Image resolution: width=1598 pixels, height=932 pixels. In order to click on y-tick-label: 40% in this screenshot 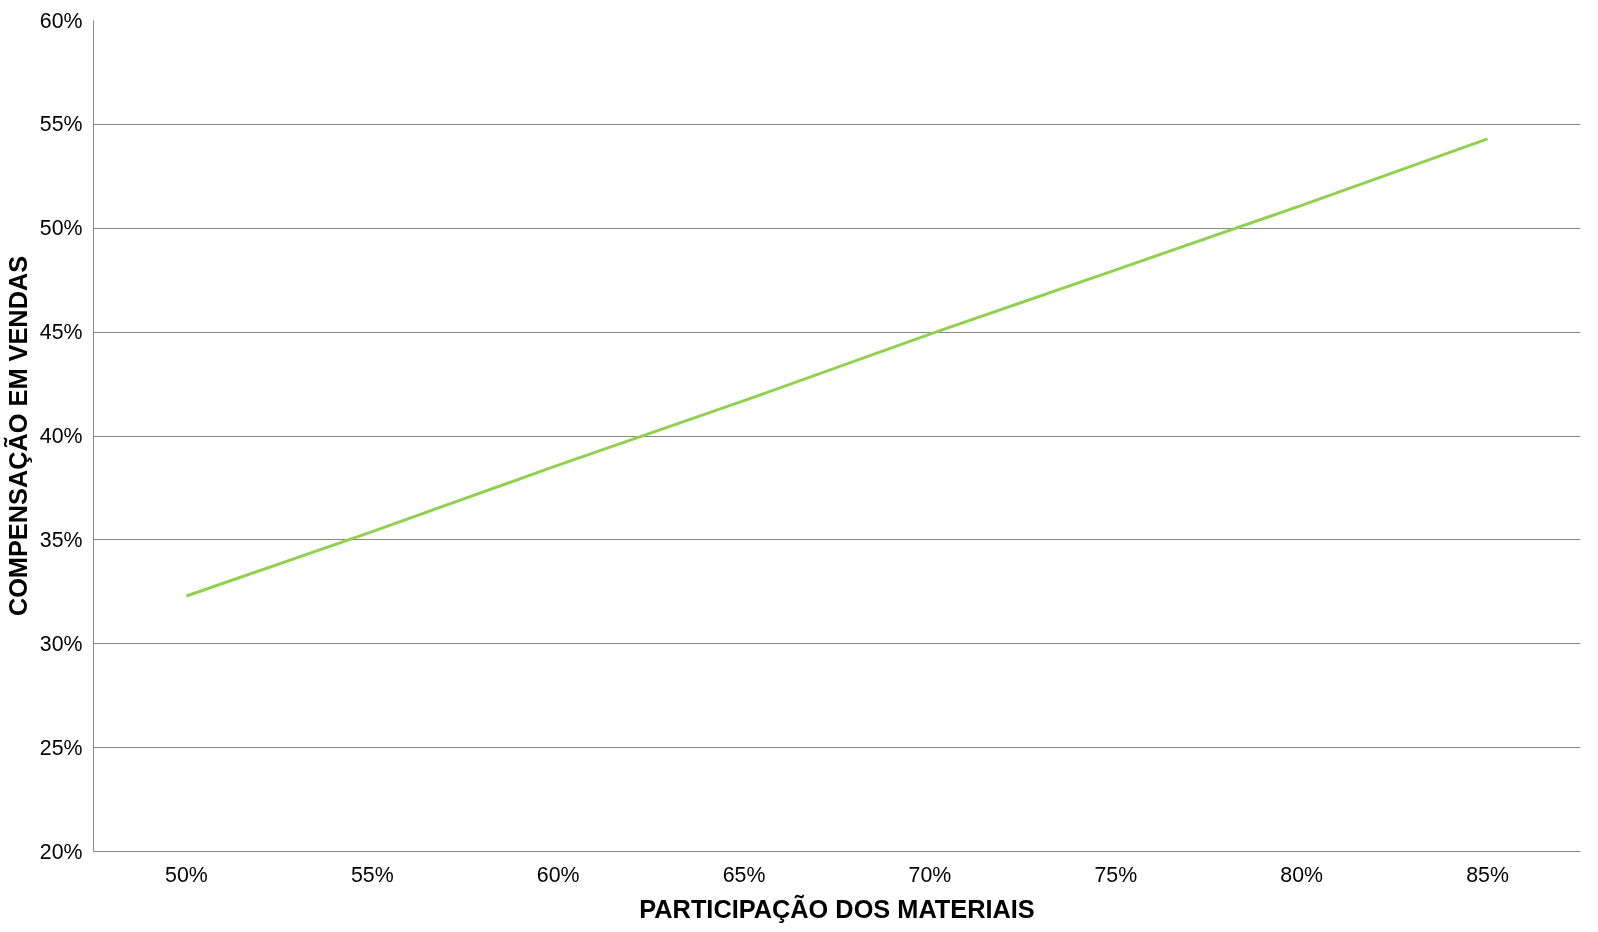, I will do `click(61, 436)`.